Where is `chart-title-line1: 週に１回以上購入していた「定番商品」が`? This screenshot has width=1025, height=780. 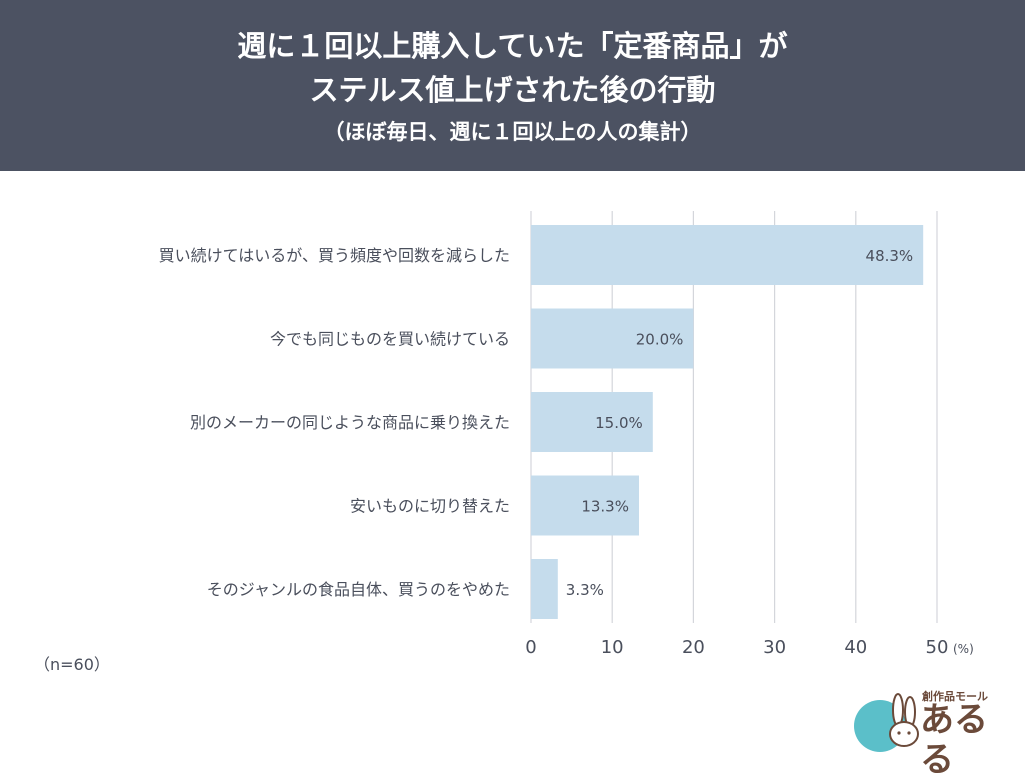 chart-title-line1: 週に１回以上購入していた「定番商品」が is located at coordinates (512, 46).